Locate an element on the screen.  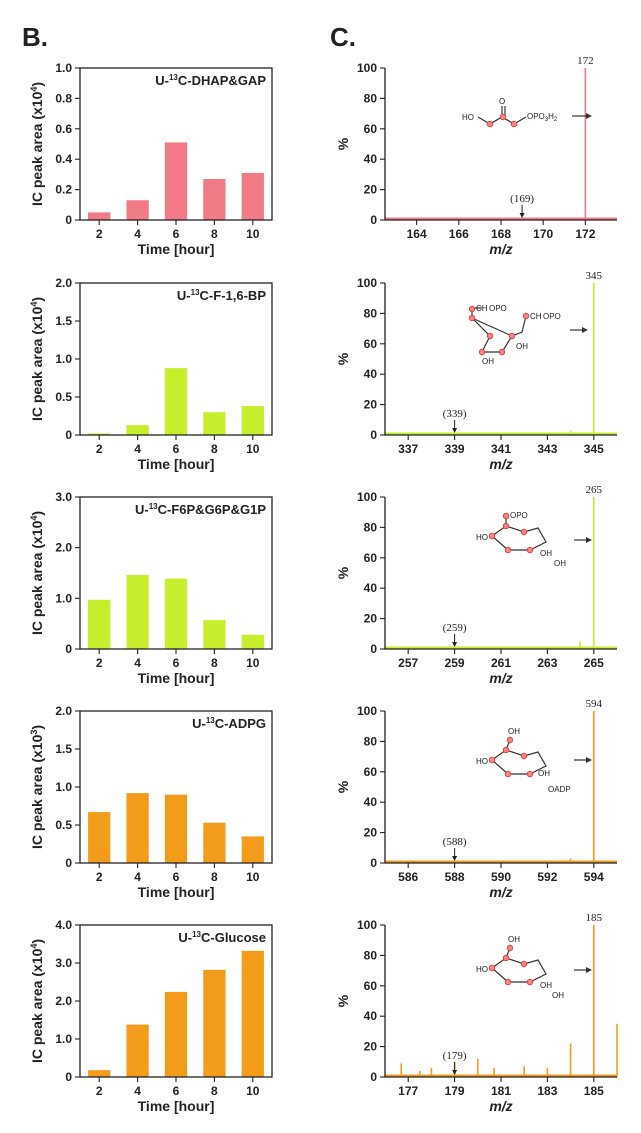
chem-label: HO is located at coordinates (468, 117).